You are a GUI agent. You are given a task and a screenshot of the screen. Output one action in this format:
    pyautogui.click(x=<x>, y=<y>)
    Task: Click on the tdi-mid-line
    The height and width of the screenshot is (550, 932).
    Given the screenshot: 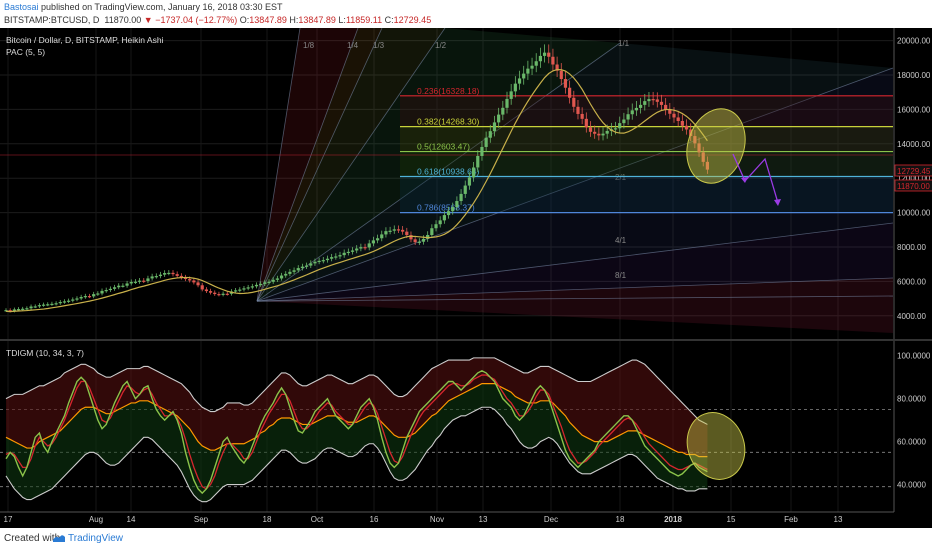 What is the action you would take?
    pyautogui.click(x=356, y=420)
    